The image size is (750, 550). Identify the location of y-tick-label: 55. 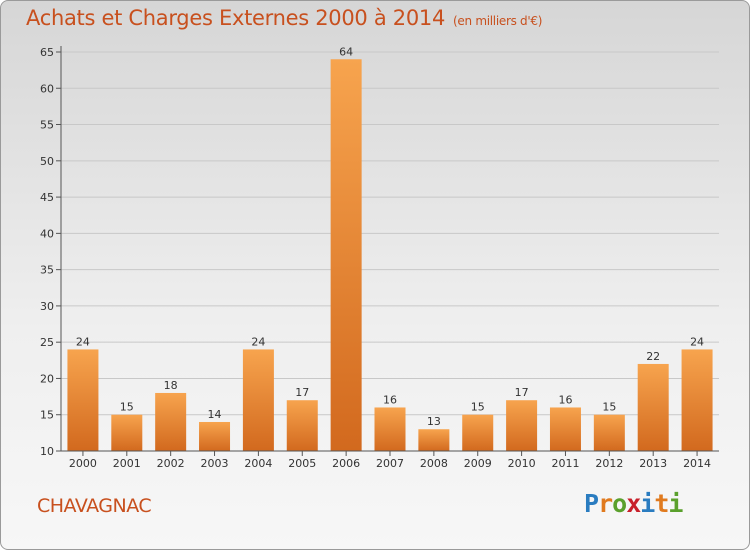
(47, 125).